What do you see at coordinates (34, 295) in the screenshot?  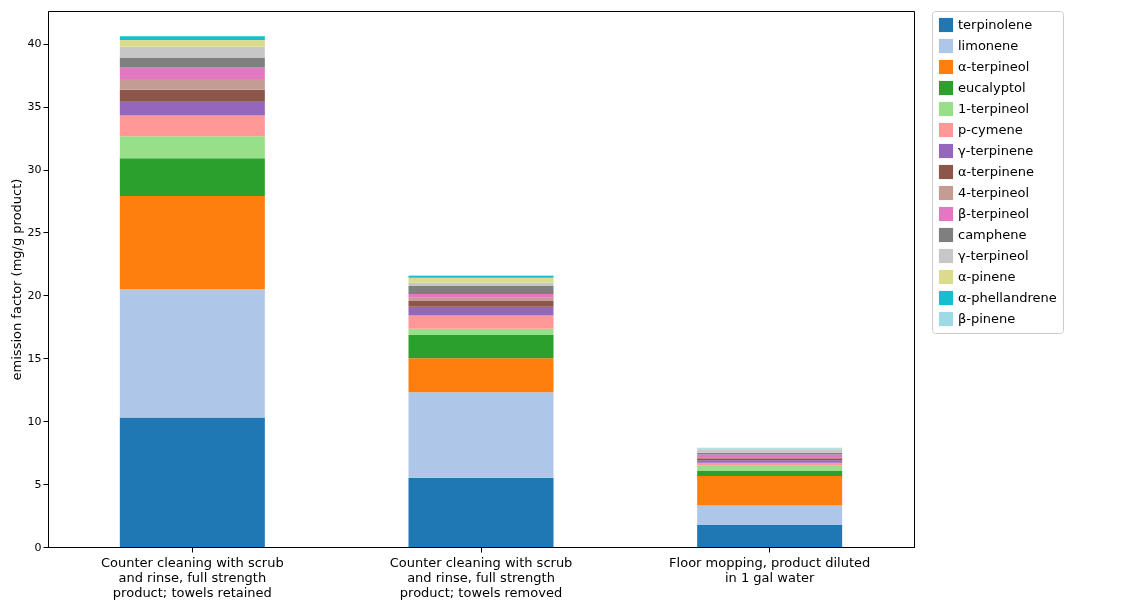 I see `y-tick-label: 20` at bounding box center [34, 295].